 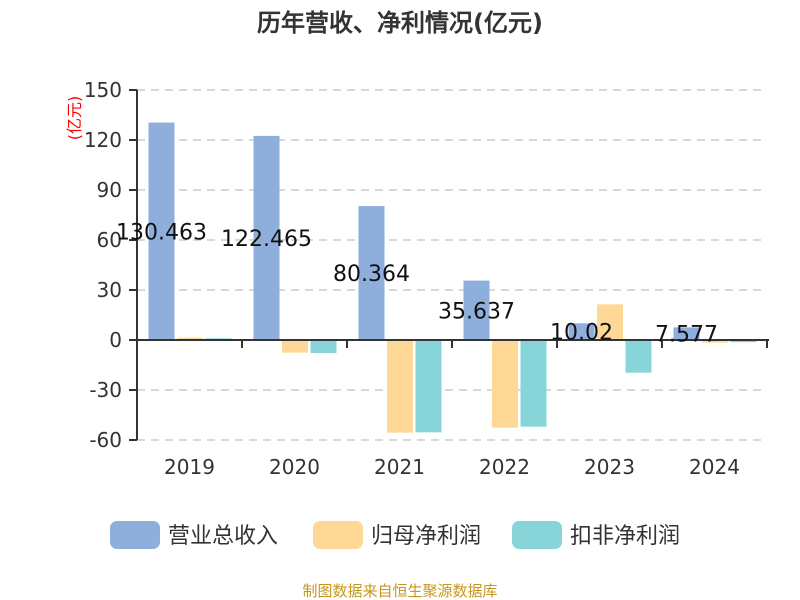 I want to click on x-tick-label: 2023, so click(x=609, y=467).